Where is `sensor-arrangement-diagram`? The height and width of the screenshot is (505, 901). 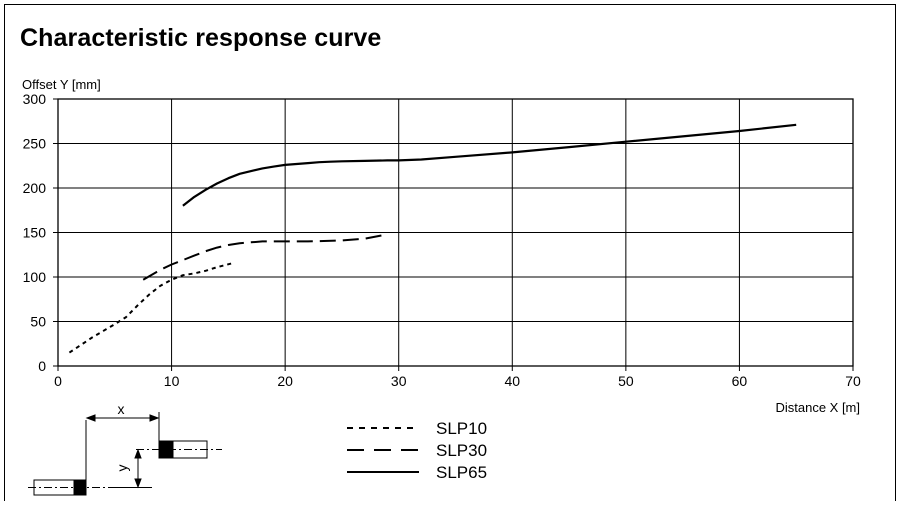
sensor-arrangement-diagram is located at coordinates (125, 454).